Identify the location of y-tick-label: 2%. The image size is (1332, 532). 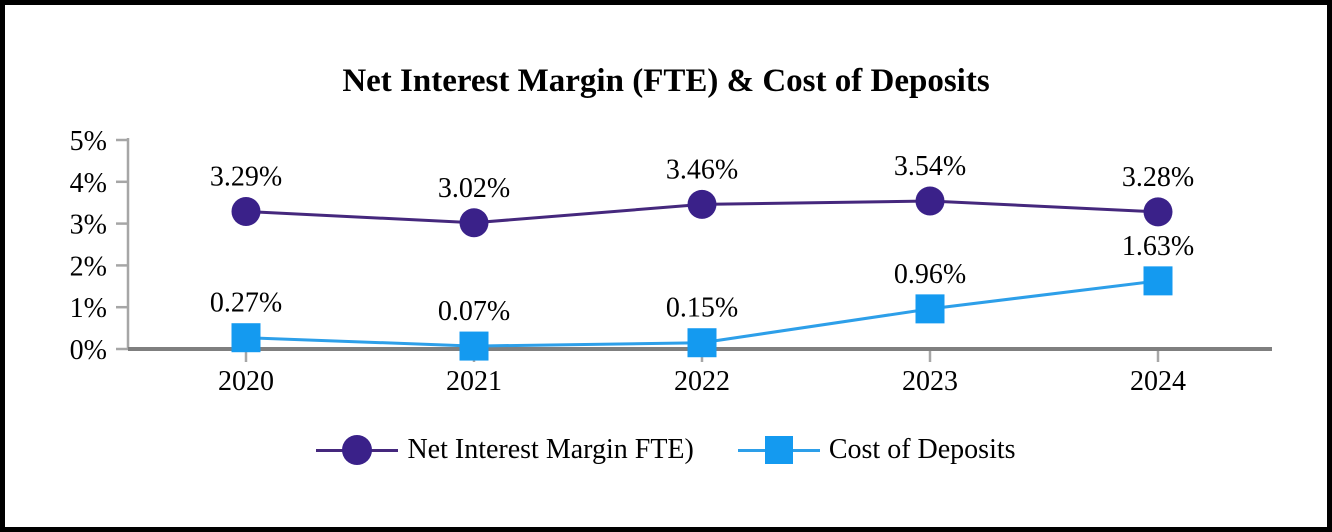
(88, 266).